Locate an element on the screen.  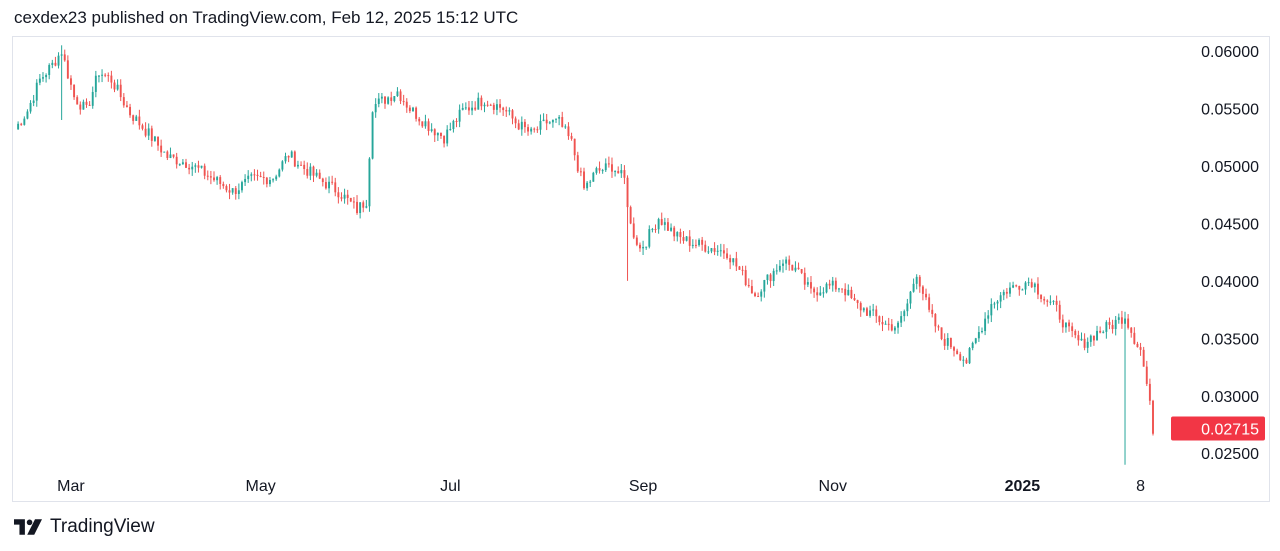
x-tick-label: 8 is located at coordinates (1140, 486).